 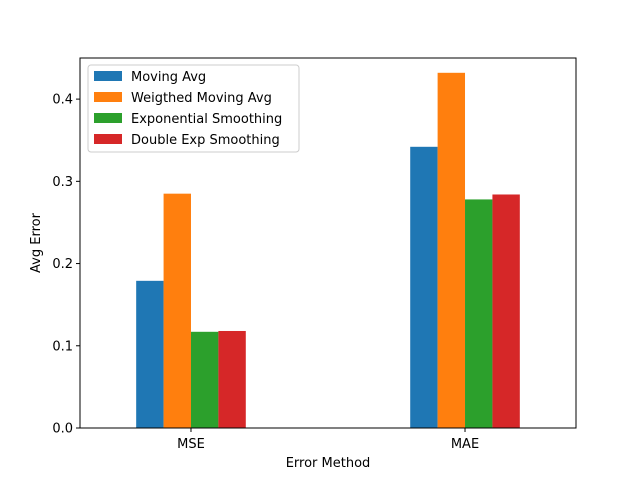 I want to click on y-tick-label: 0.4, so click(x=62, y=100).